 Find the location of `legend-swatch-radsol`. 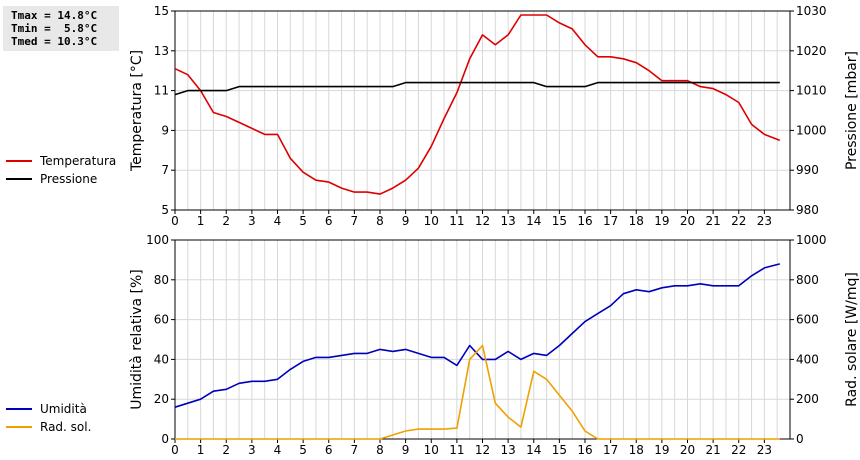

legend-swatch-radsol is located at coordinates (19, 427).